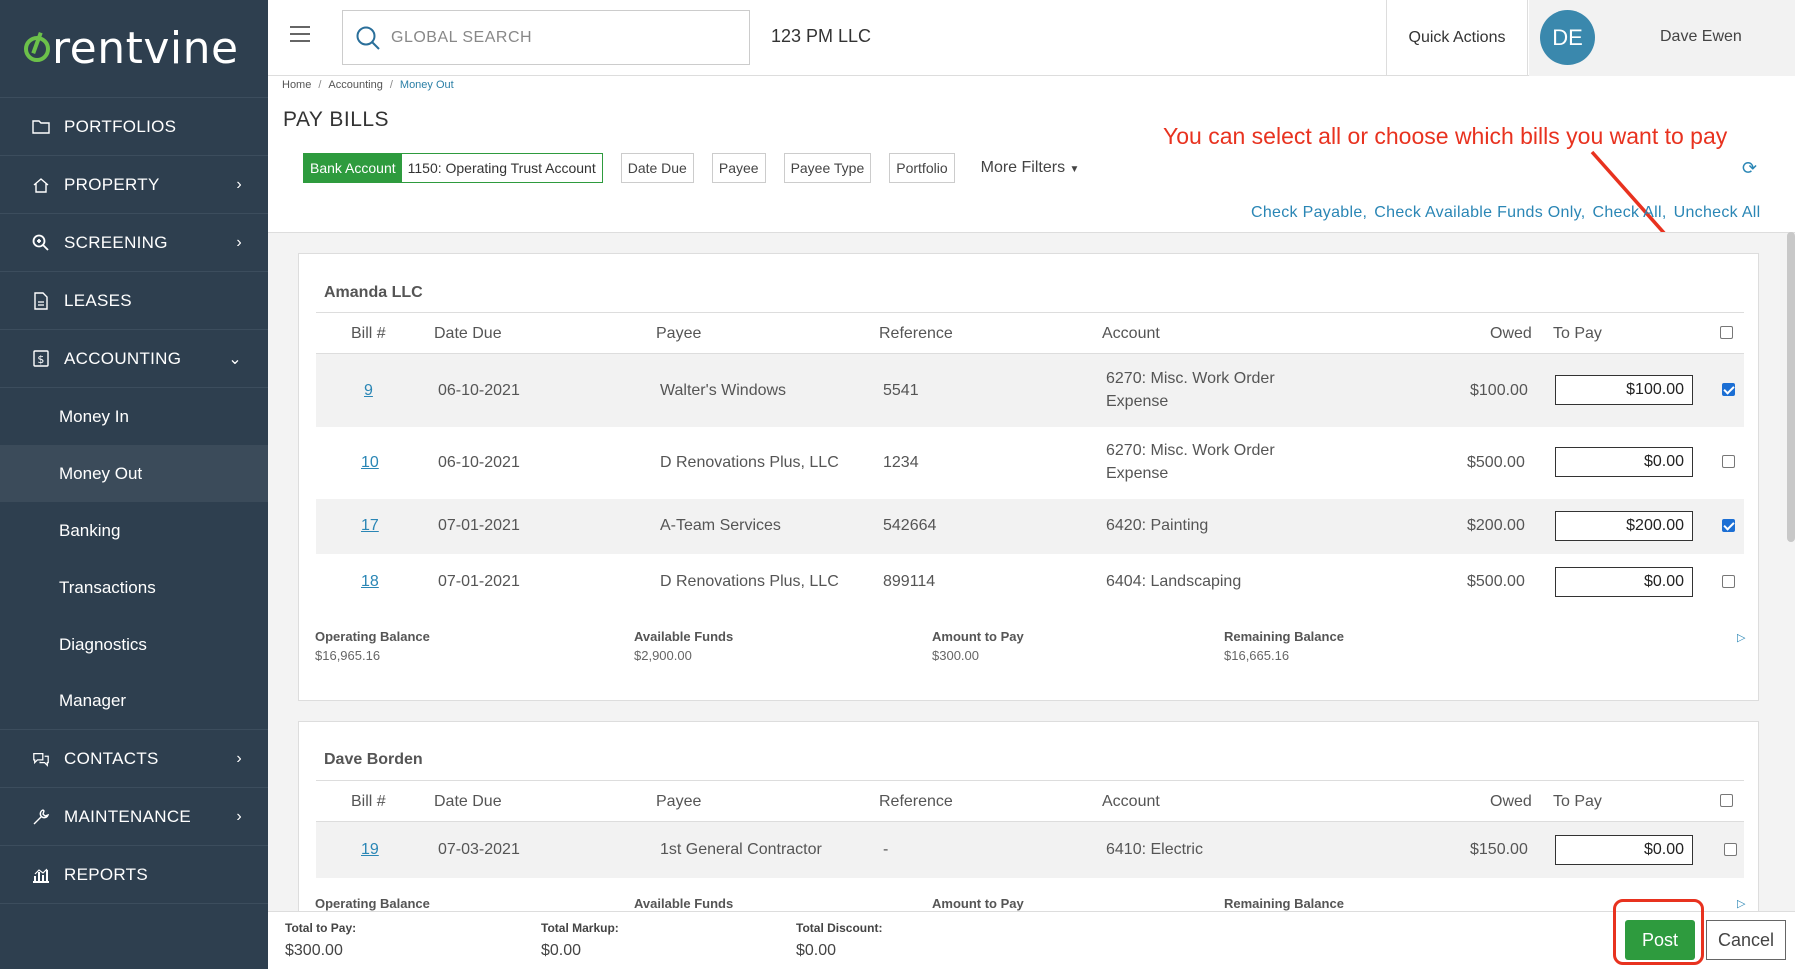 This screenshot has width=1795, height=969. What do you see at coordinates (134, 301) in the screenshot?
I see `sidebar-item-leases: LEASES` at bounding box center [134, 301].